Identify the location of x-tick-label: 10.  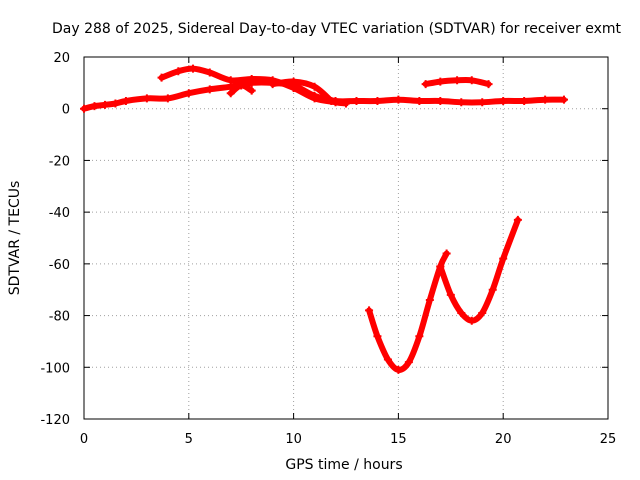
(293, 439).